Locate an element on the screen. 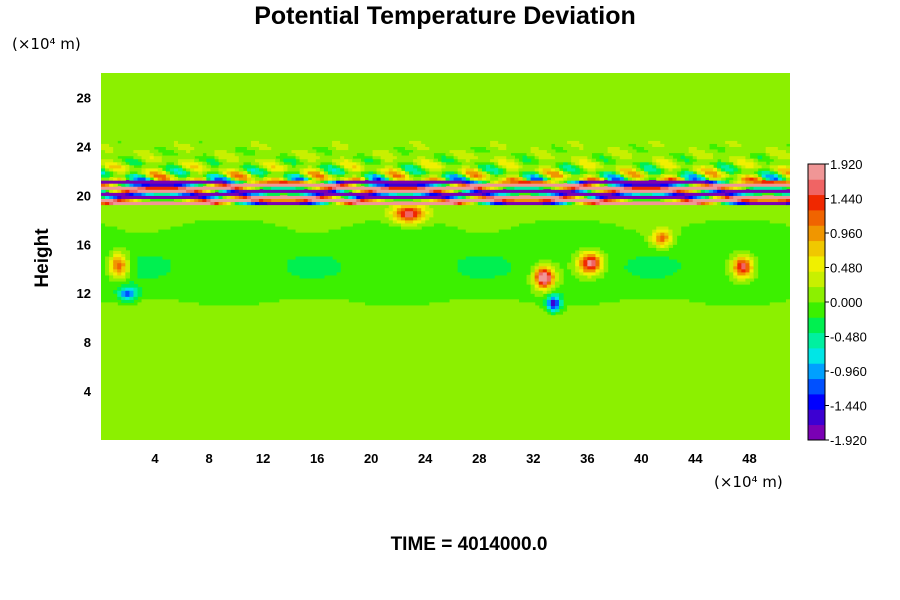 This screenshot has height=600, width=900. colorbar-tick-label: -0.960 is located at coordinates (848, 371).